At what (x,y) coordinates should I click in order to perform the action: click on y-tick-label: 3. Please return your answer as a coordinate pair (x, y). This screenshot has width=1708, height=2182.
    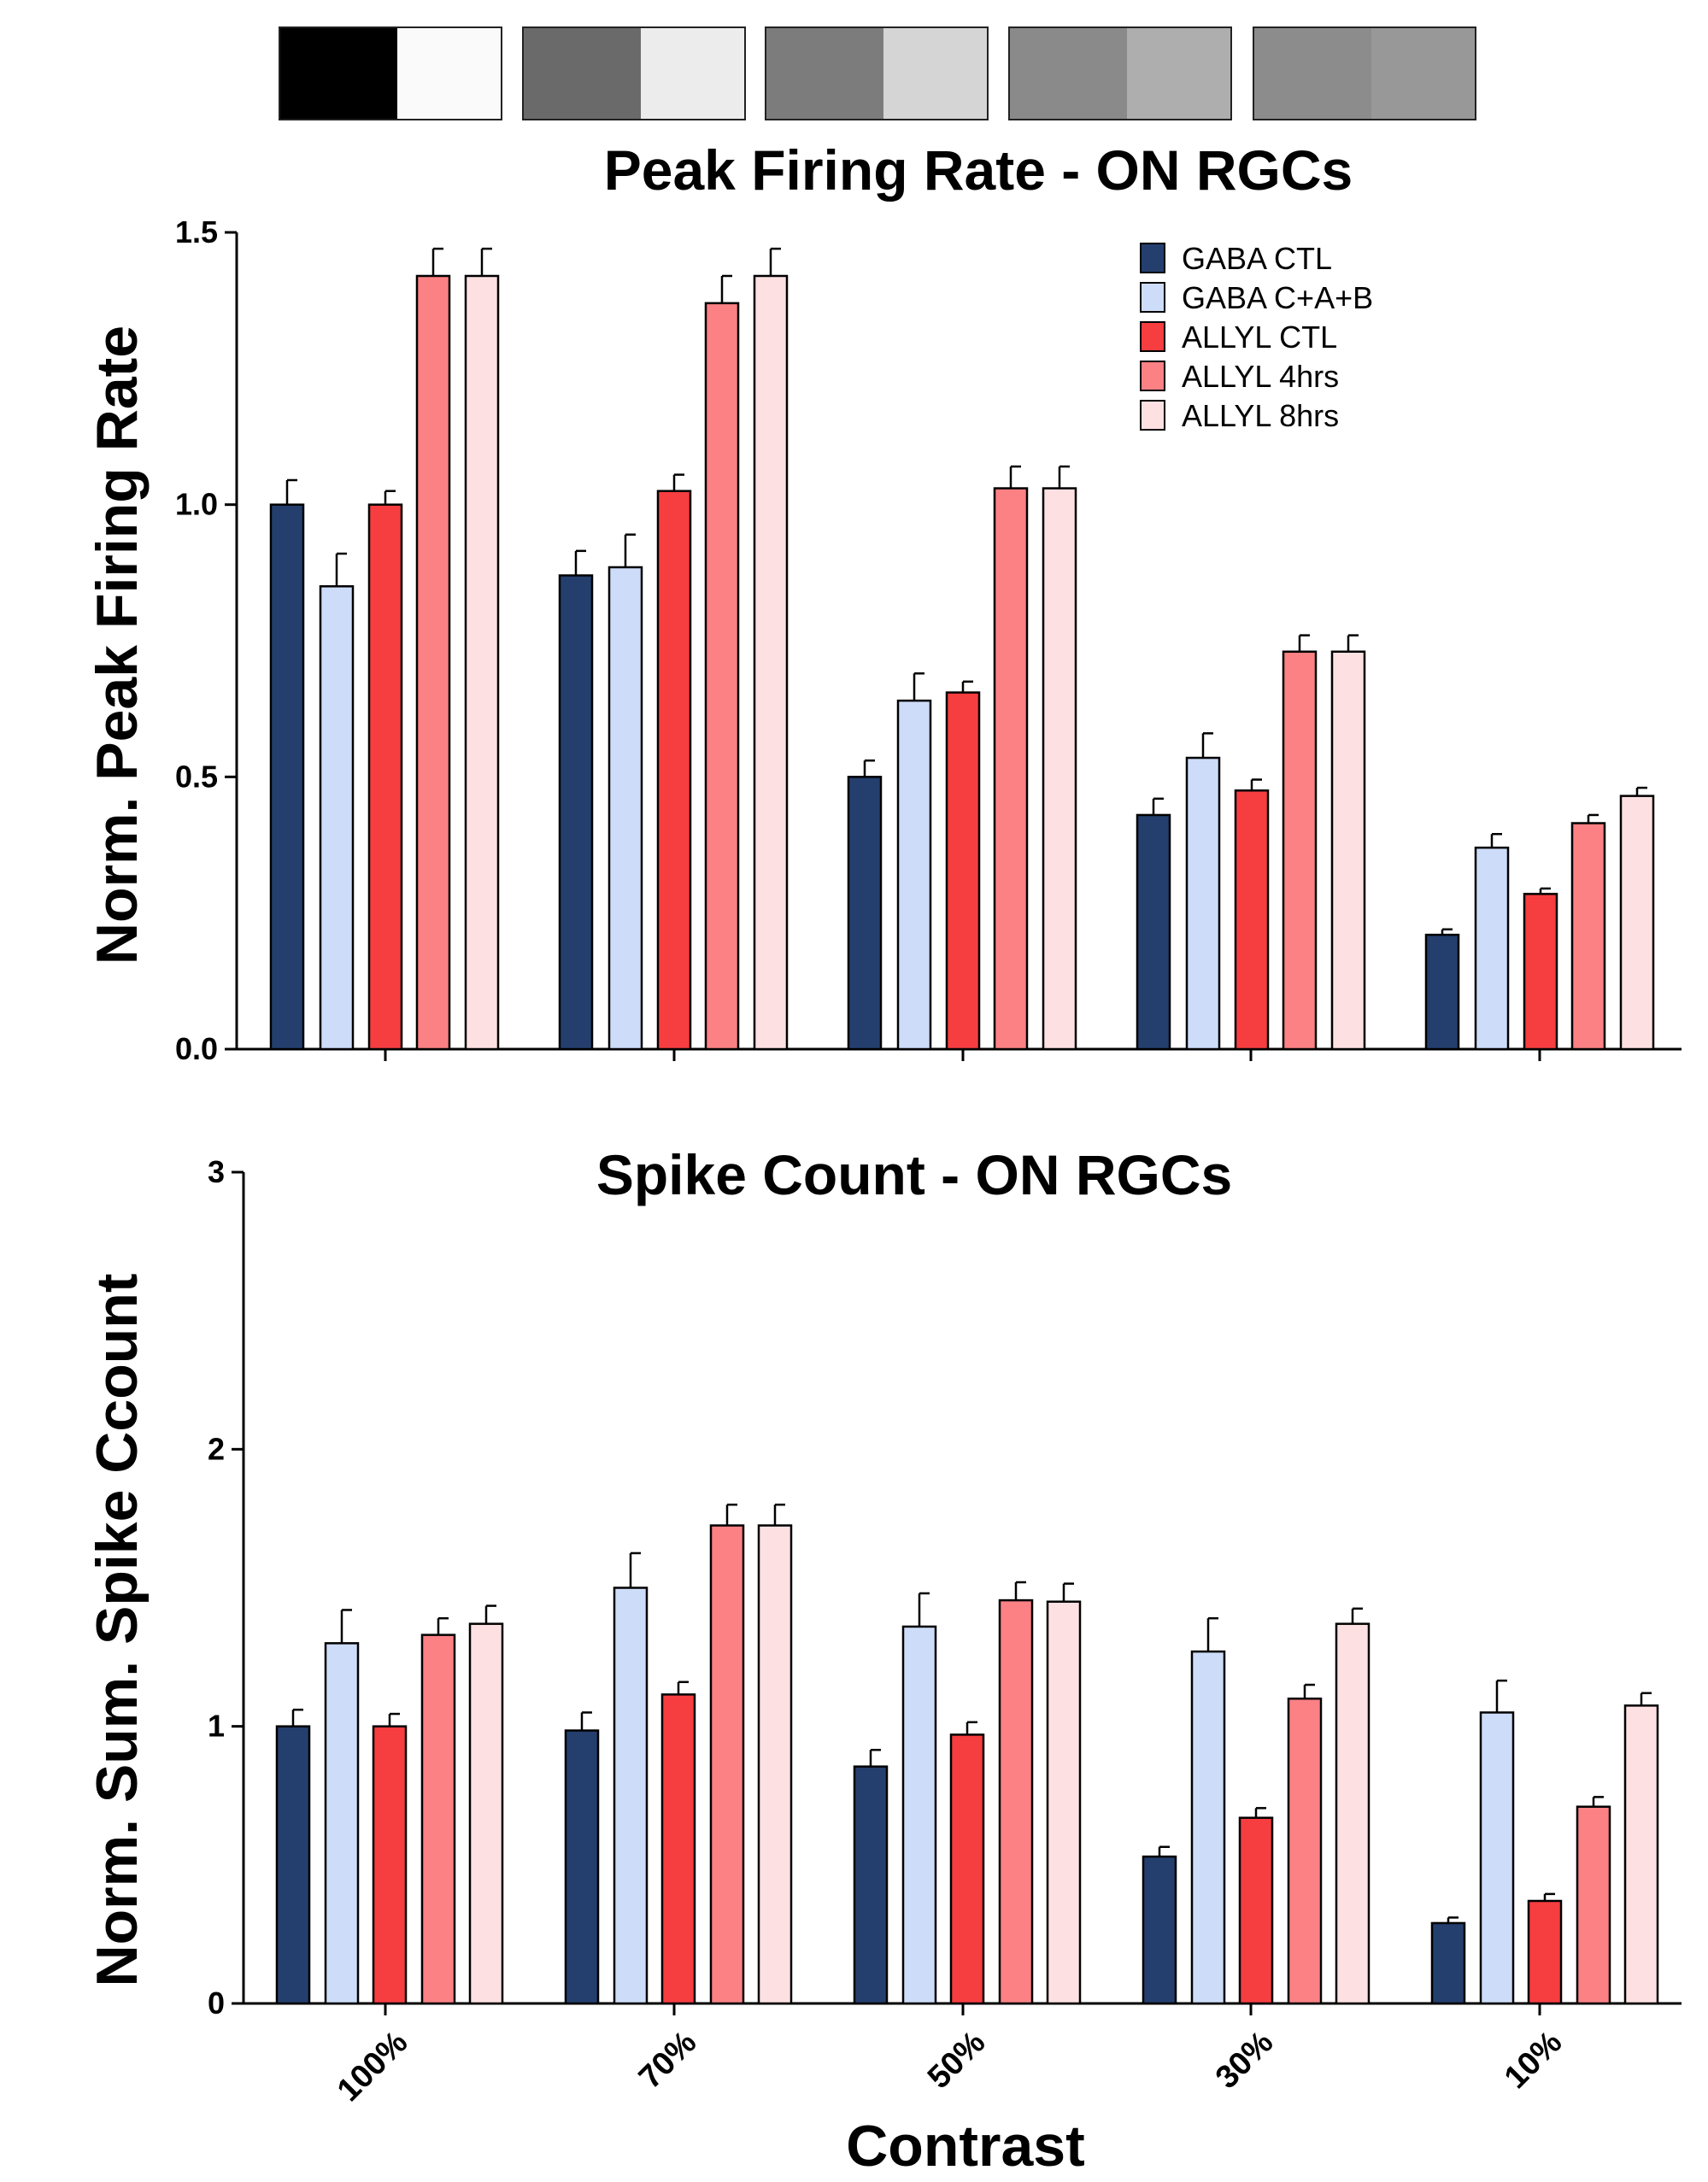
    Looking at the image, I should click on (216, 1171).